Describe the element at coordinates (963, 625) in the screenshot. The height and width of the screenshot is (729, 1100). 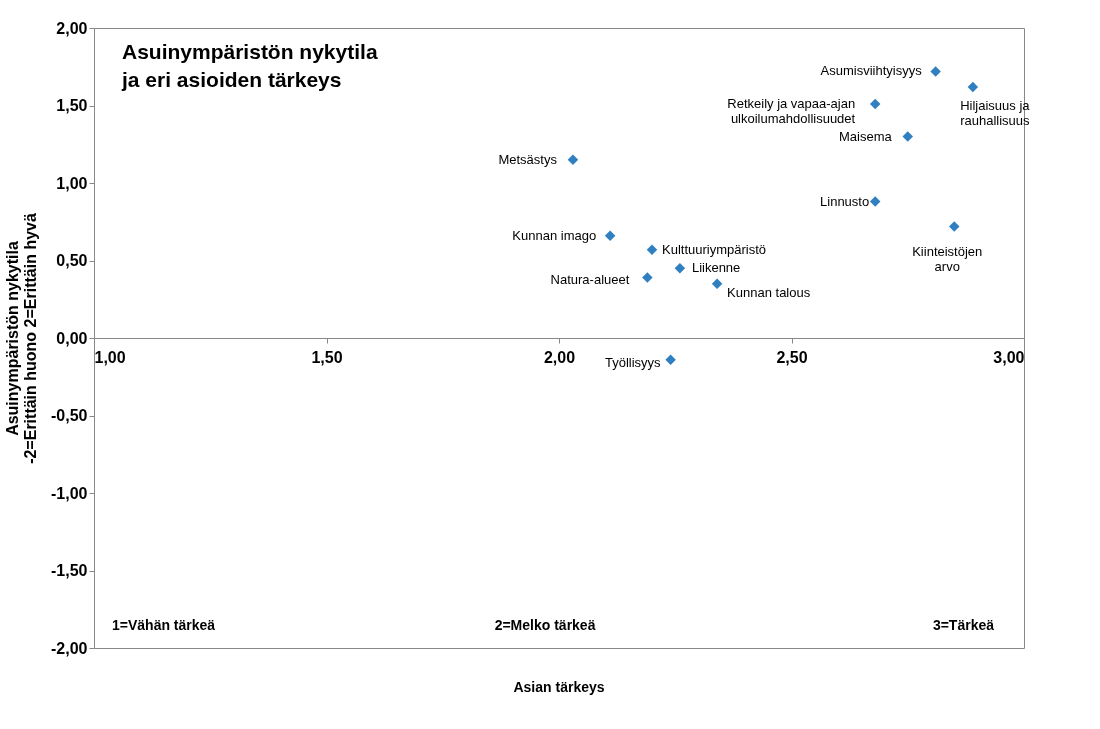
I see `annotation: 3=Tärkeä` at that location.